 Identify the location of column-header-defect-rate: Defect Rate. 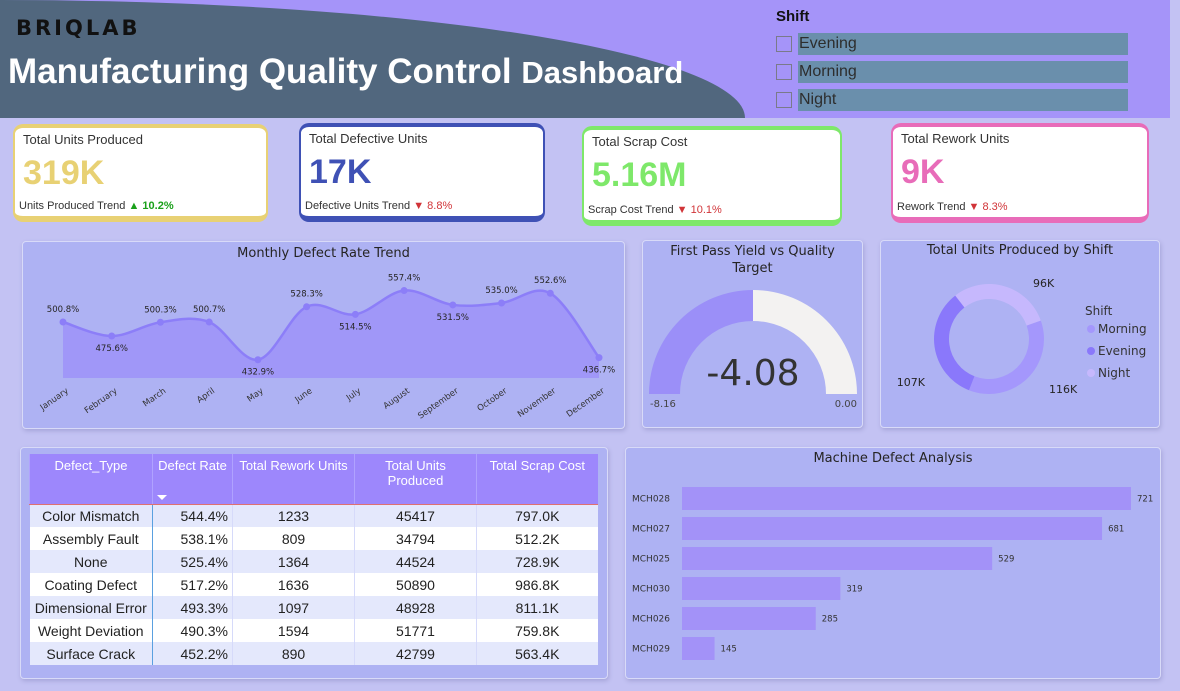
(192, 479).